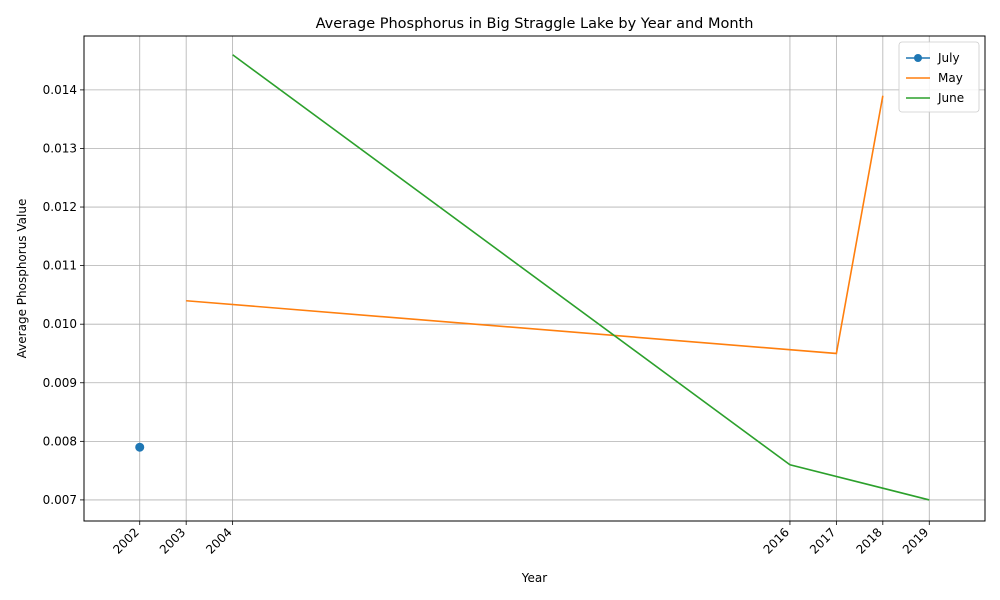 Image resolution: width=1000 pixels, height=600 pixels. I want to click on y-tick-label: 0.007, so click(60, 500).